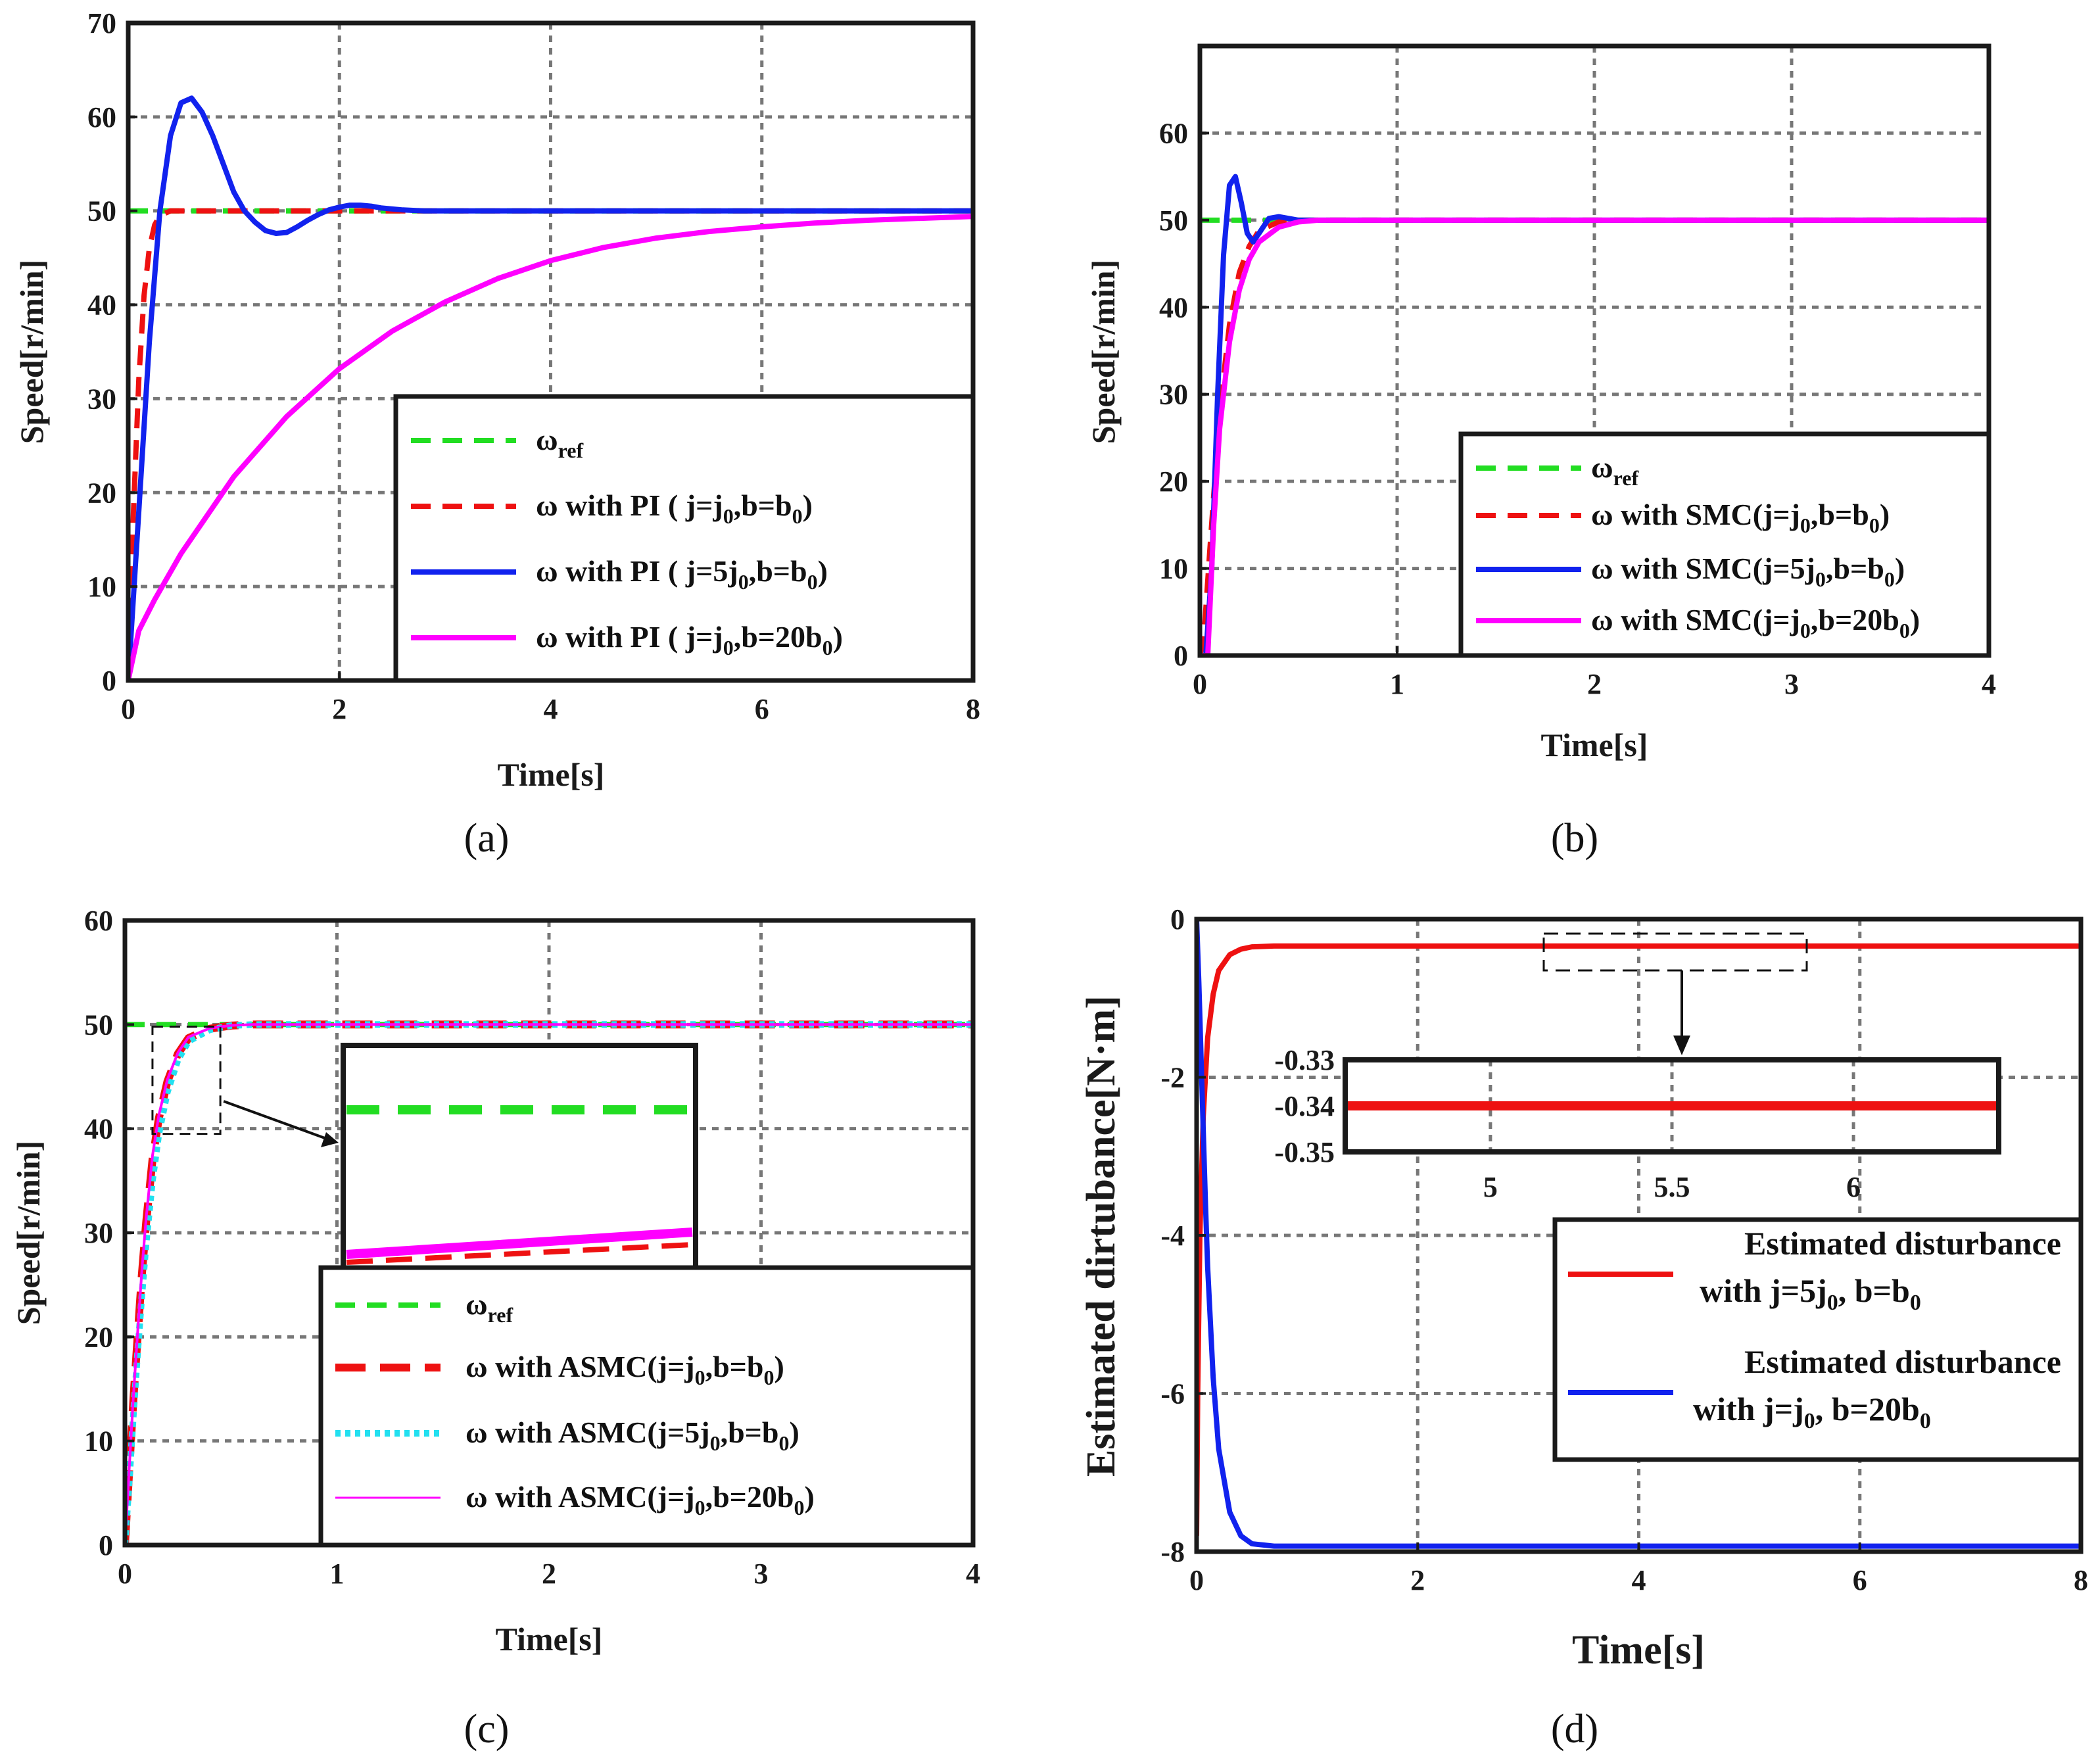  I want to click on legend-label: ω with SMC(j=j0,b=b0), so click(1741, 517).